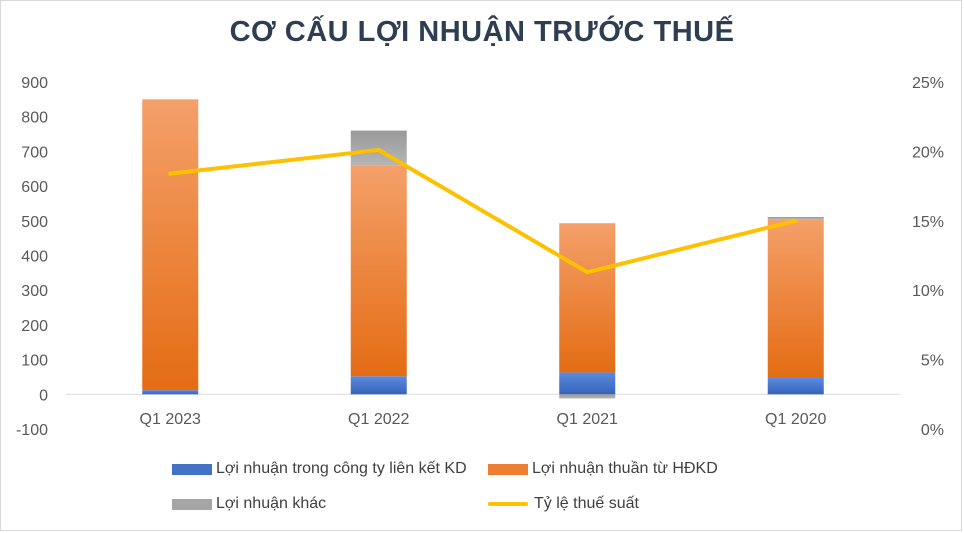 The height and width of the screenshot is (533, 964). What do you see at coordinates (34, 291) in the screenshot?
I see `left-tick-label: 300` at bounding box center [34, 291].